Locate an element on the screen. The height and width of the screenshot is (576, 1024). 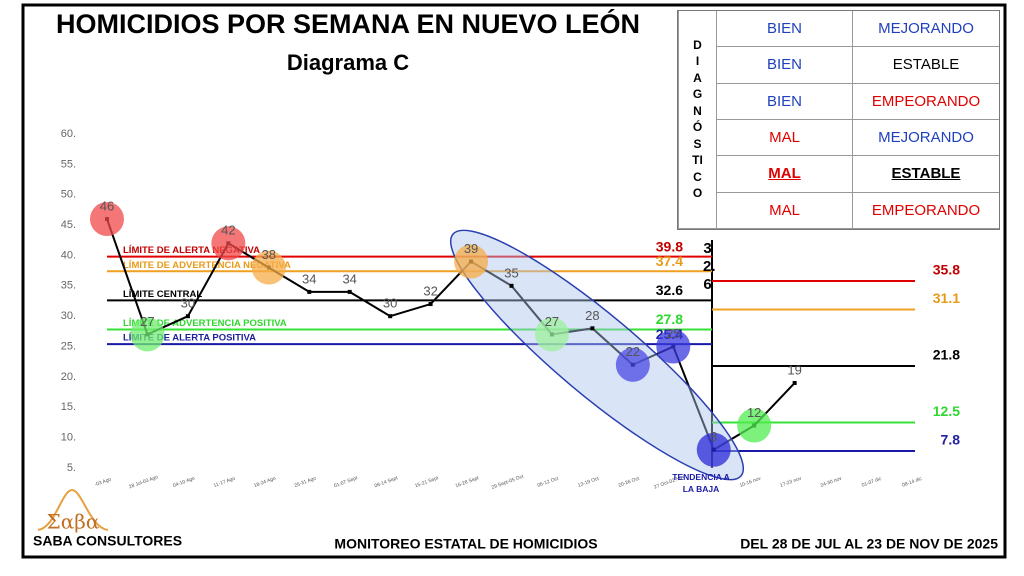
footer-period: DEL 28 DE JUL AL 23 DE NOV DE 2025 is located at coordinates (869, 544).